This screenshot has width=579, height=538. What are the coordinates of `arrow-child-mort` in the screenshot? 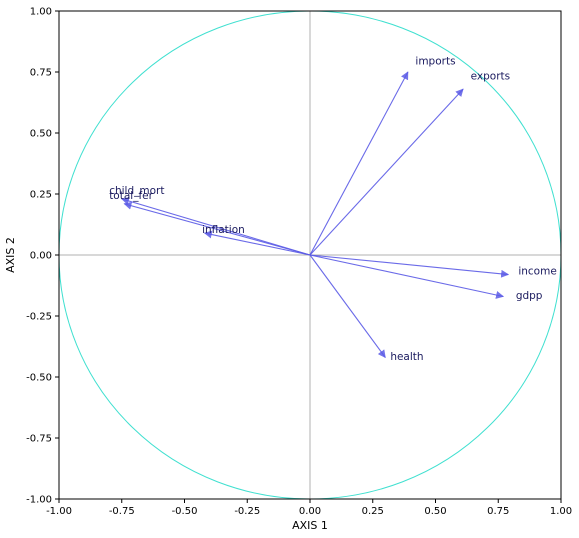 It's located at (215, 226).